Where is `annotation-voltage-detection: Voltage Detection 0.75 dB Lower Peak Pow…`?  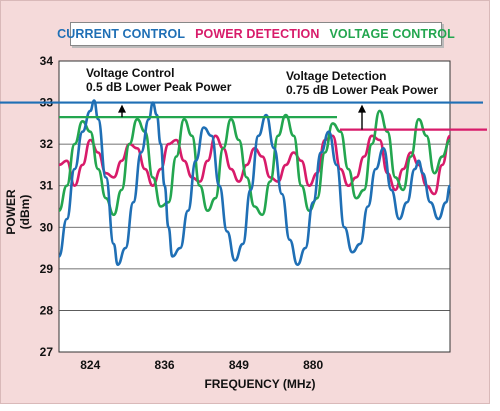
annotation-voltage-detection: Voltage Detection 0.75 dB Lower Peak Pow… is located at coordinates (362, 83).